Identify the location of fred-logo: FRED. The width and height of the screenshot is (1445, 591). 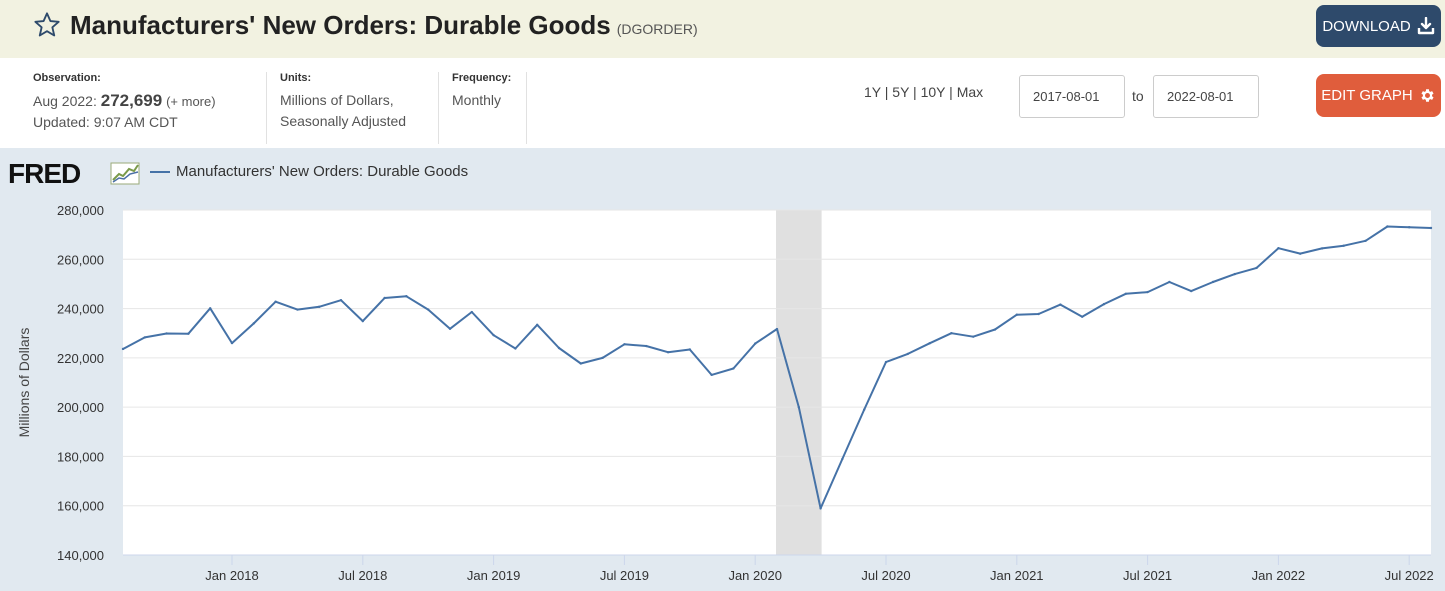
(44, 173).